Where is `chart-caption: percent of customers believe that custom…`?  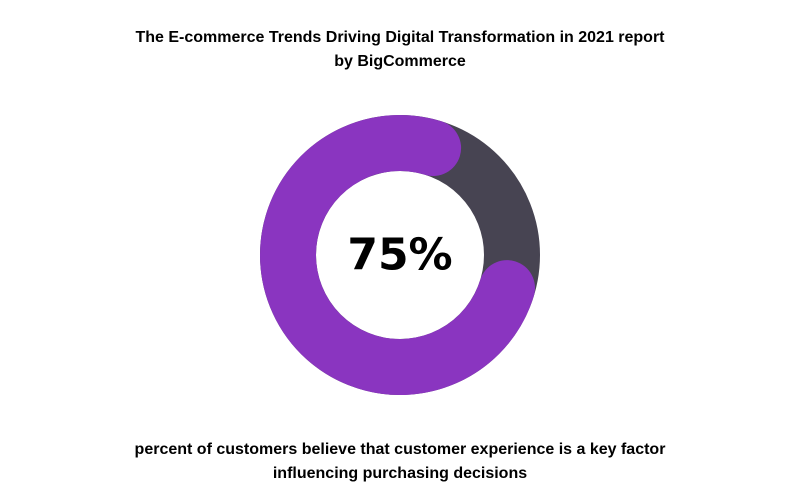
chart-caption: percent of customers believe that custom… is located at coordinates (400, 462).